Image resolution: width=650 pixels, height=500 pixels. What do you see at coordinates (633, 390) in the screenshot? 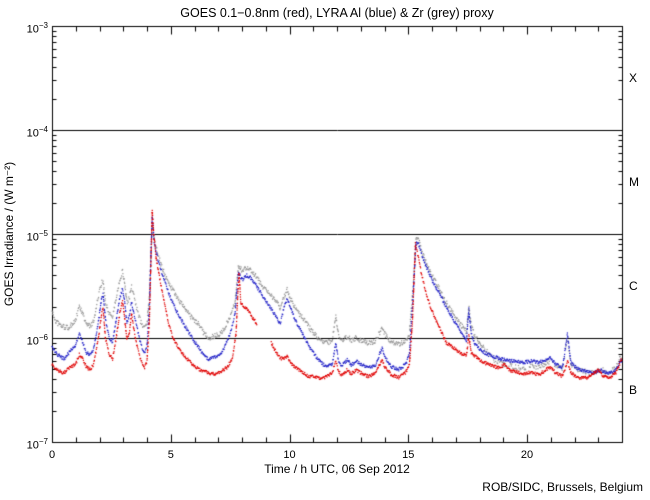
I see `flare-class-label: B` at bounding box center [633, 390].